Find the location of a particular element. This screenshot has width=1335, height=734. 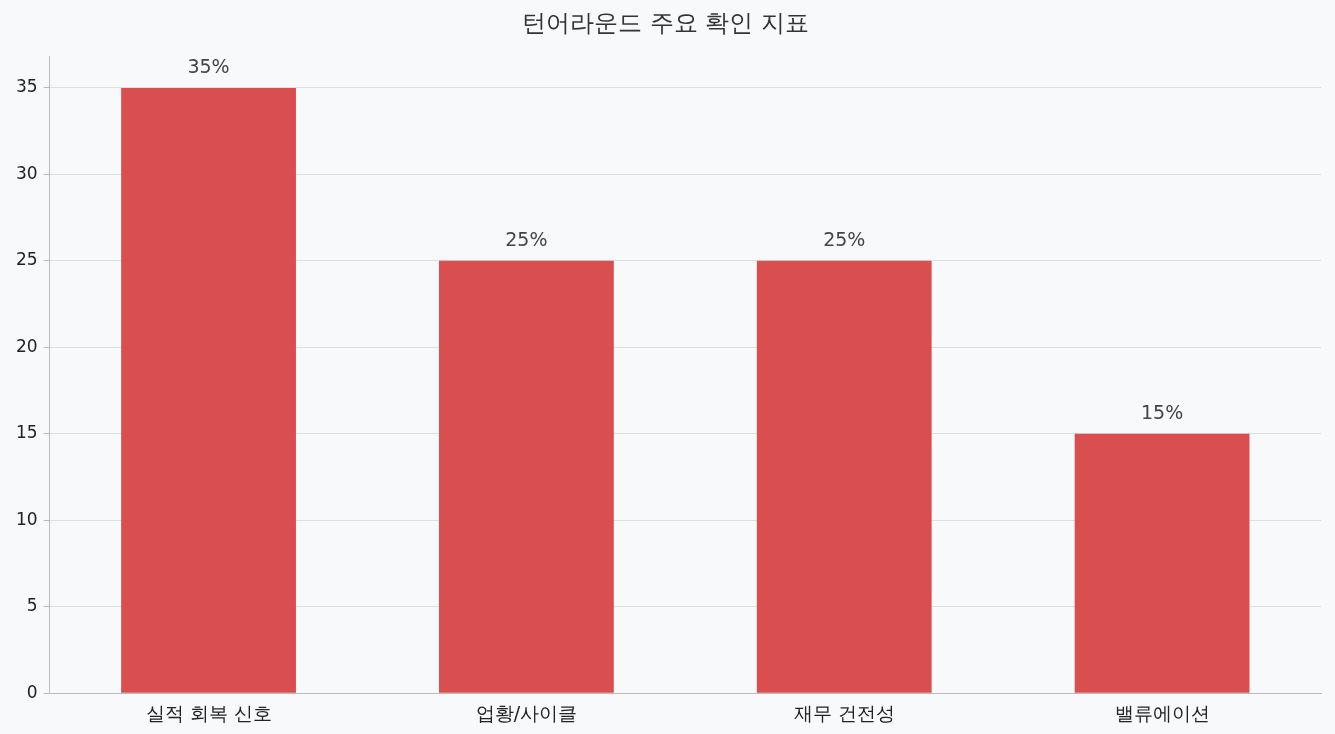

y-tick-label: 15 is located at coordinates (26, 432).